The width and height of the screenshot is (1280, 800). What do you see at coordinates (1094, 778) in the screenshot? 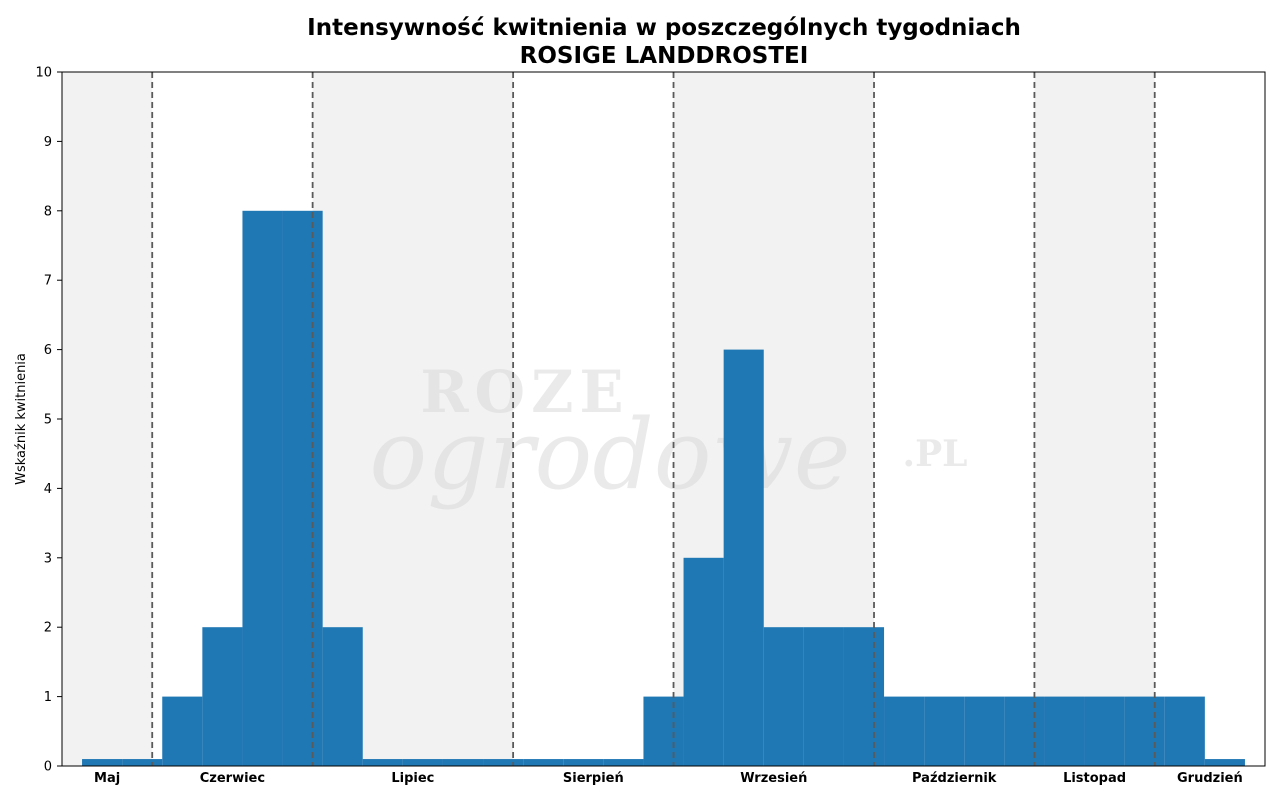
I see `month-label: Listopad` at bounding box center [1094, 778].